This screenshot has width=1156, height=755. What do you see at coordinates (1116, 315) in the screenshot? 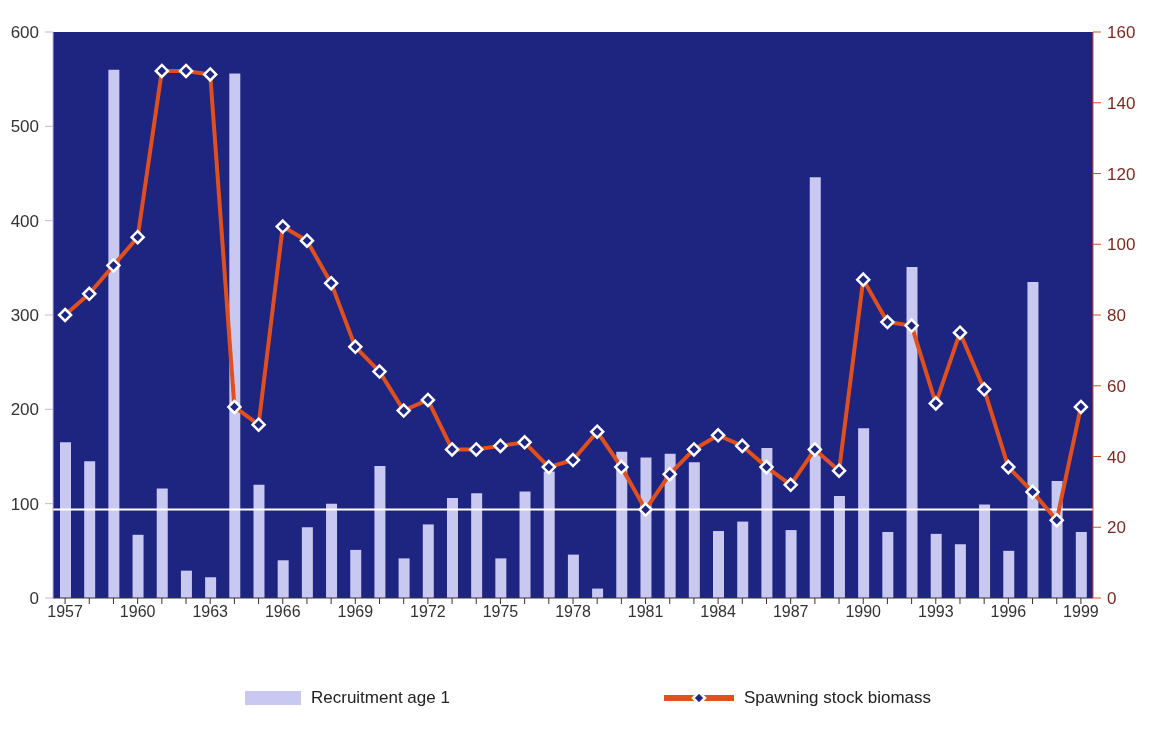
I see `y2-tick-label: 80` at bounding box center [1116, 315].